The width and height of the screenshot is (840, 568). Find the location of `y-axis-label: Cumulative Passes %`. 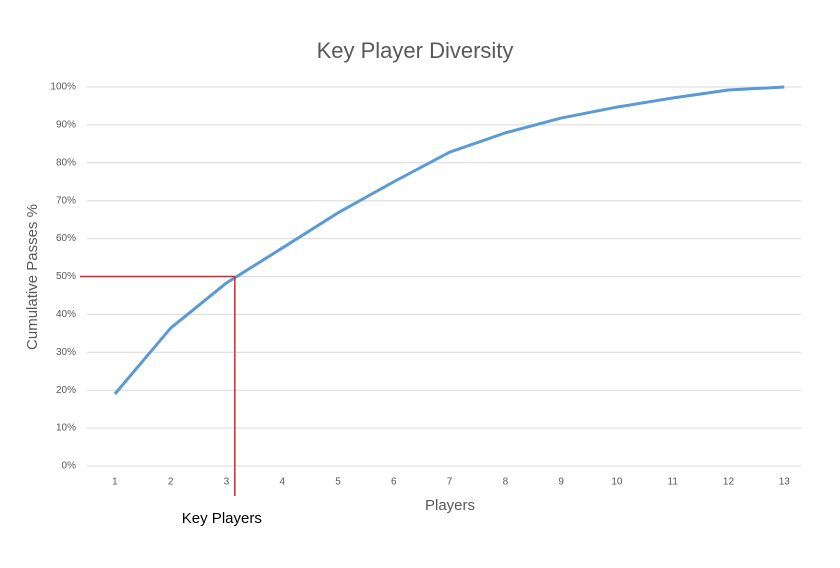

y-axis-label: Cumulative Passes % is located at coordinates (32, 277).